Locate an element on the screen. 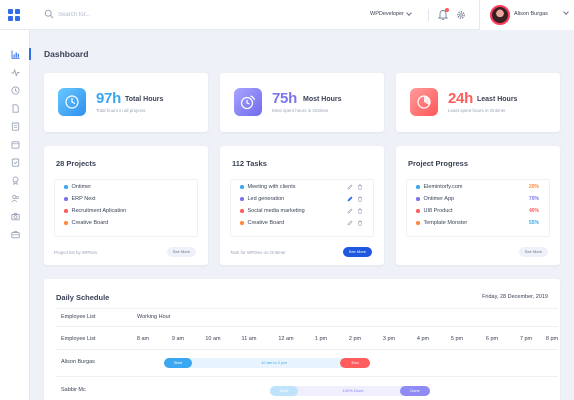 The image size is (574, 400). hour-label: 3 pm is located at coordinates (389, 339).